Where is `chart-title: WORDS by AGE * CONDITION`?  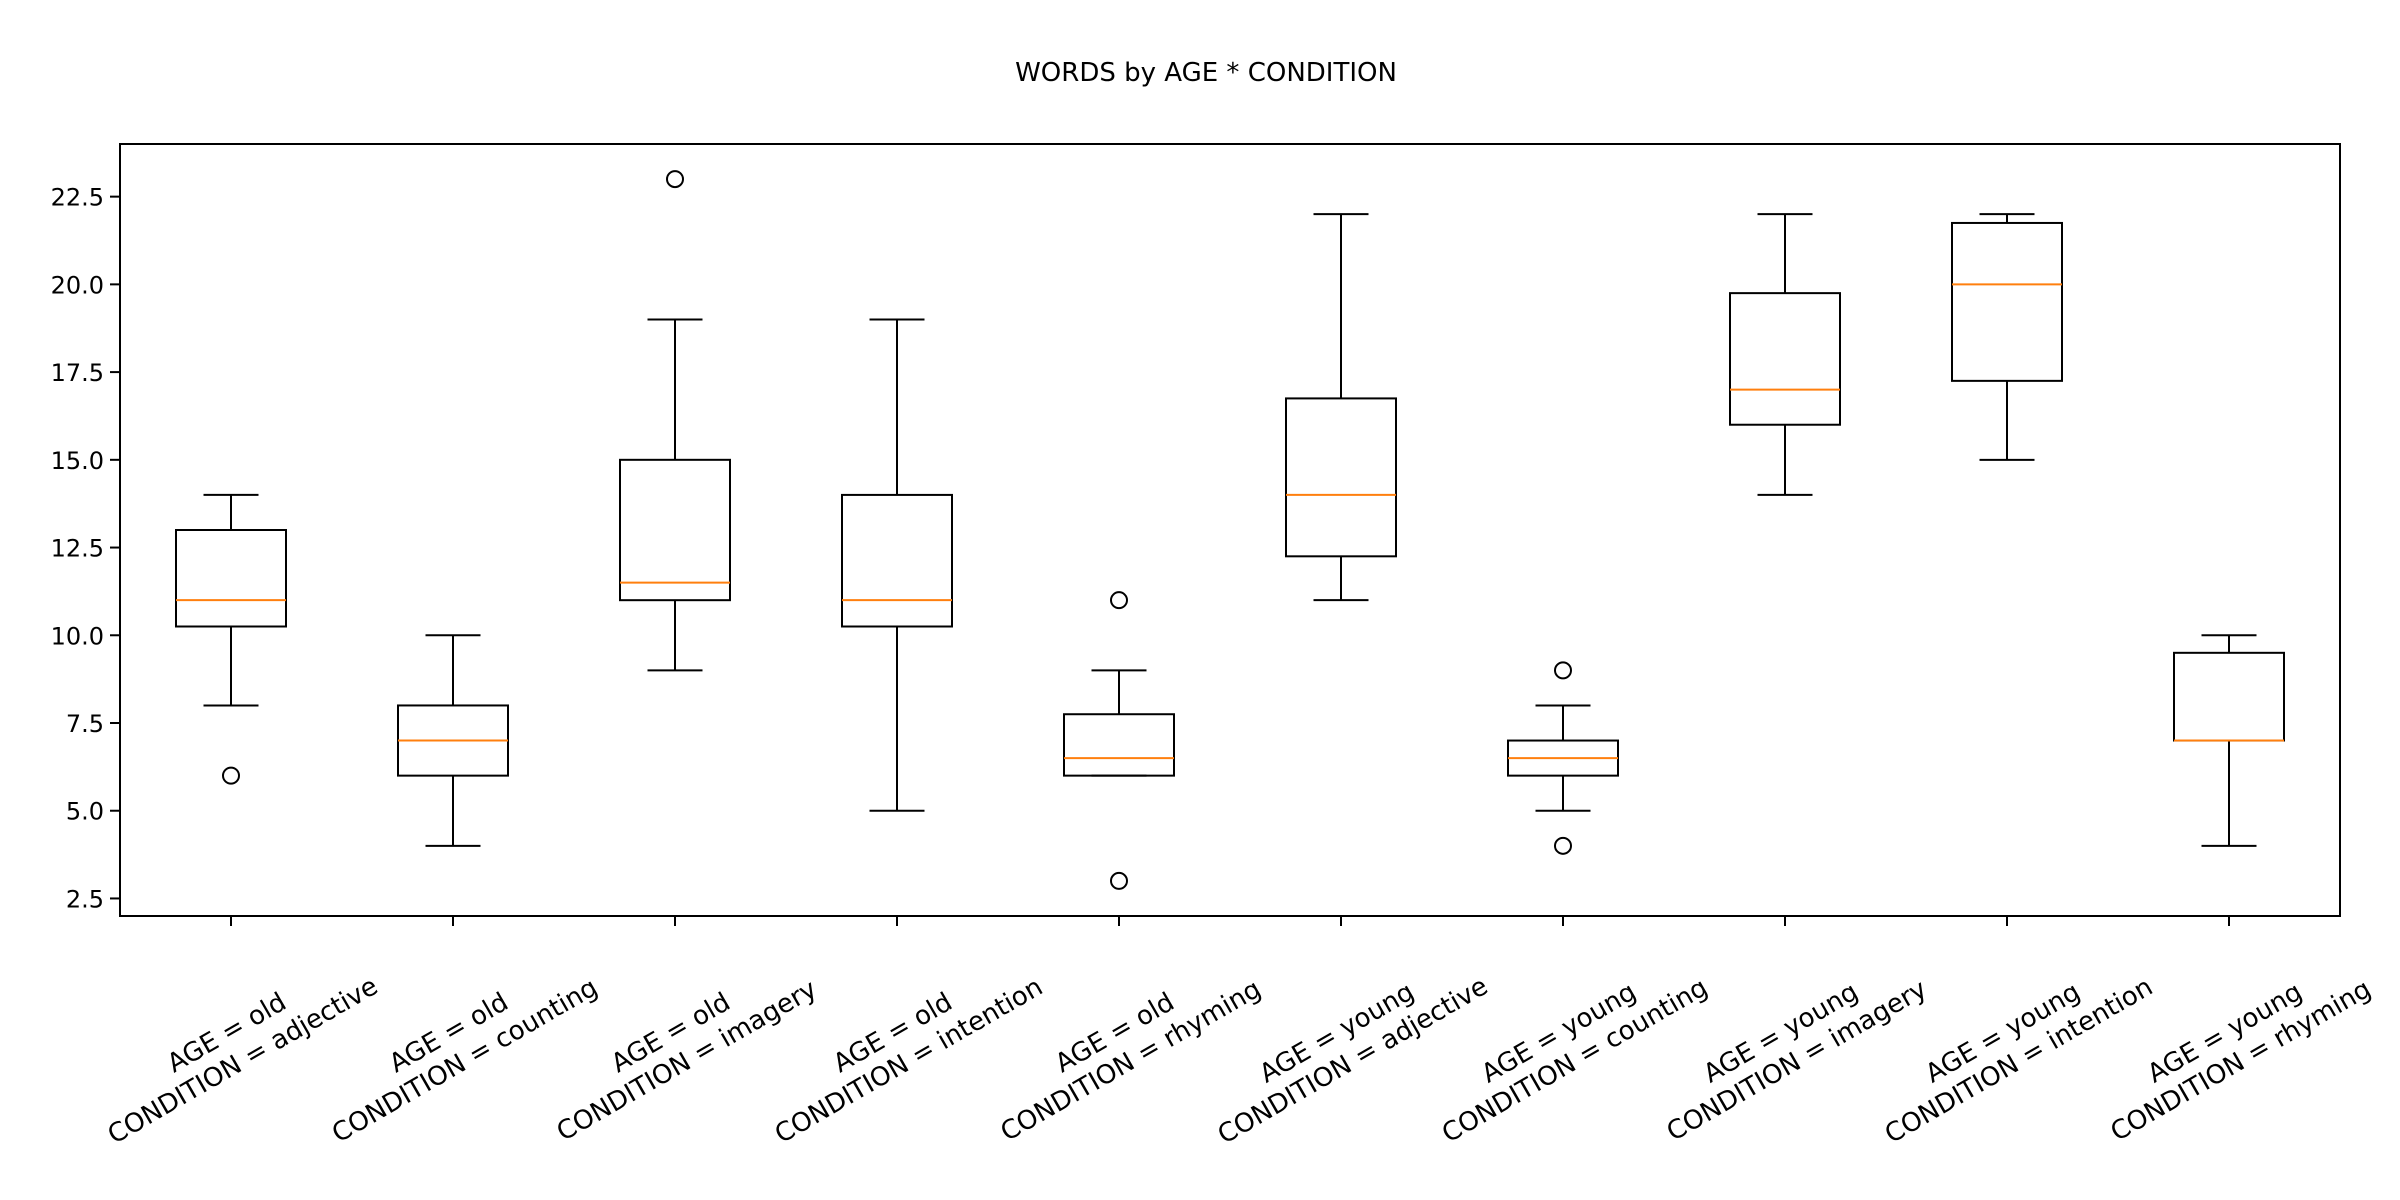 chart-title: WORDS by AGE * CONDITION is located at coordinates (1206, 73).